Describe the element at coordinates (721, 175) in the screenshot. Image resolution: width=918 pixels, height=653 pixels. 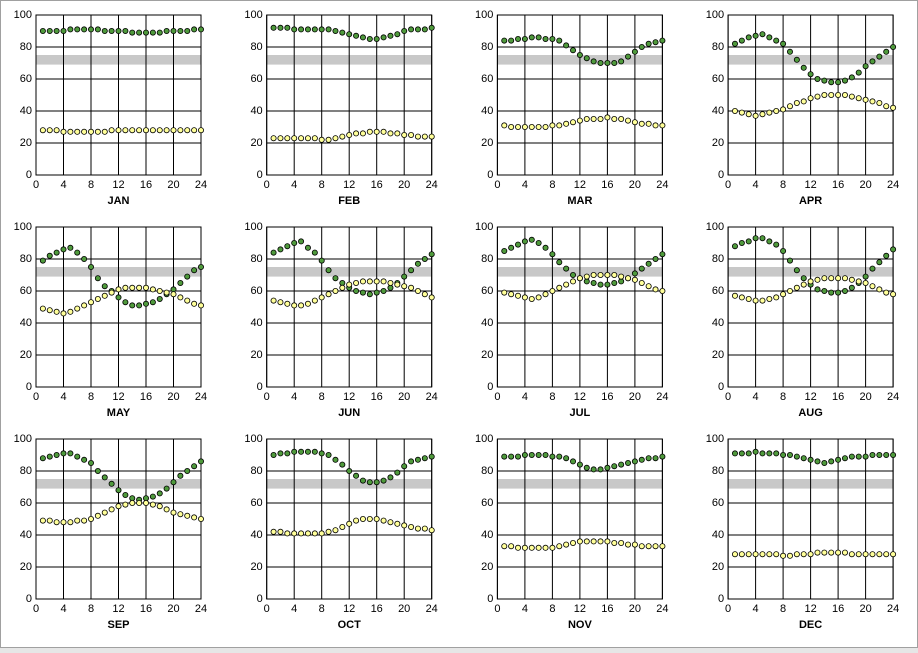
I see `y-tick-label: 0` at that location.